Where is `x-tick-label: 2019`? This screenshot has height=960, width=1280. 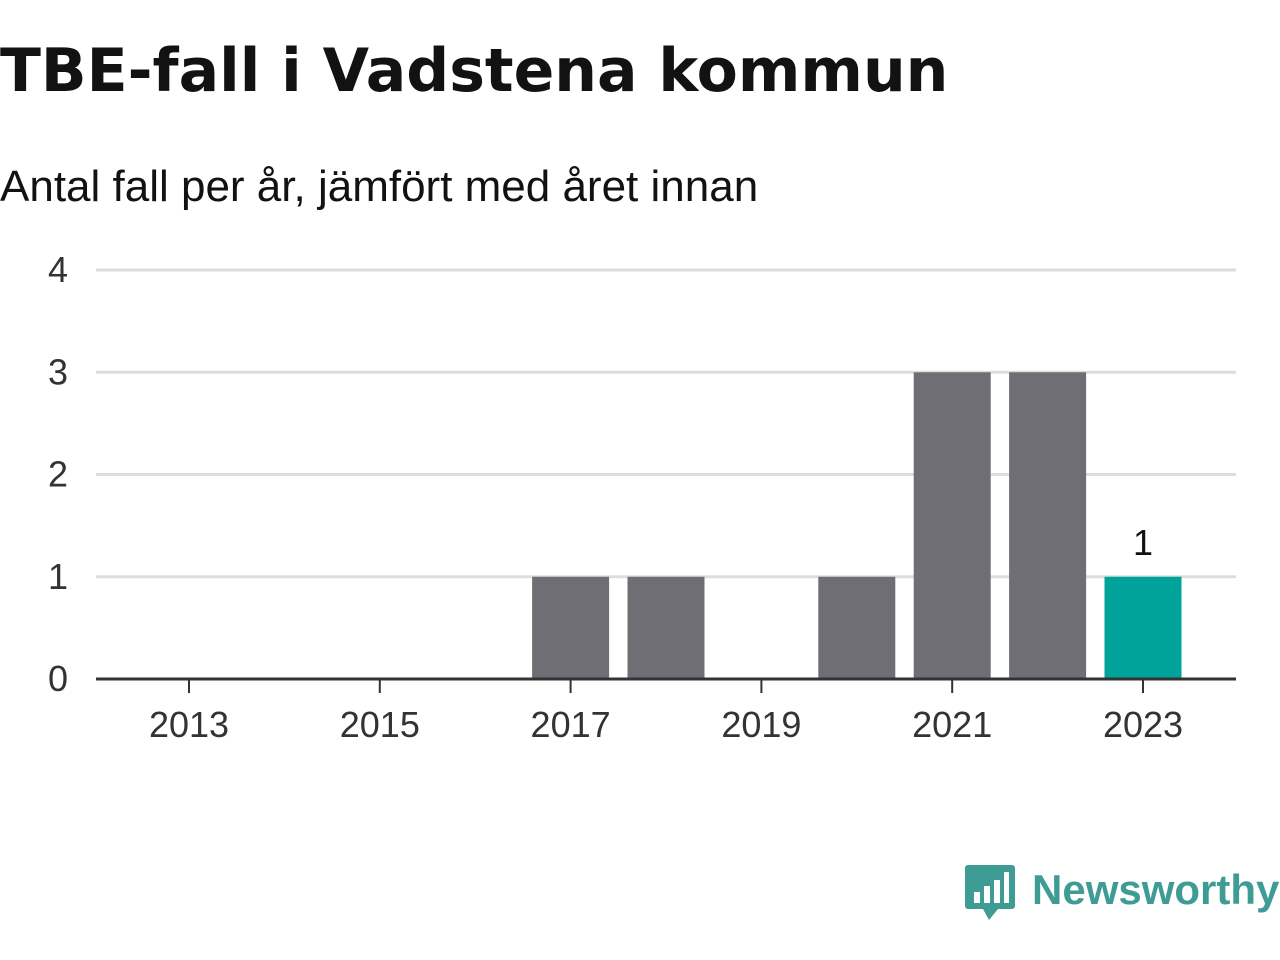
x-tick-label: 2019 is located at coordinates (761, 724).